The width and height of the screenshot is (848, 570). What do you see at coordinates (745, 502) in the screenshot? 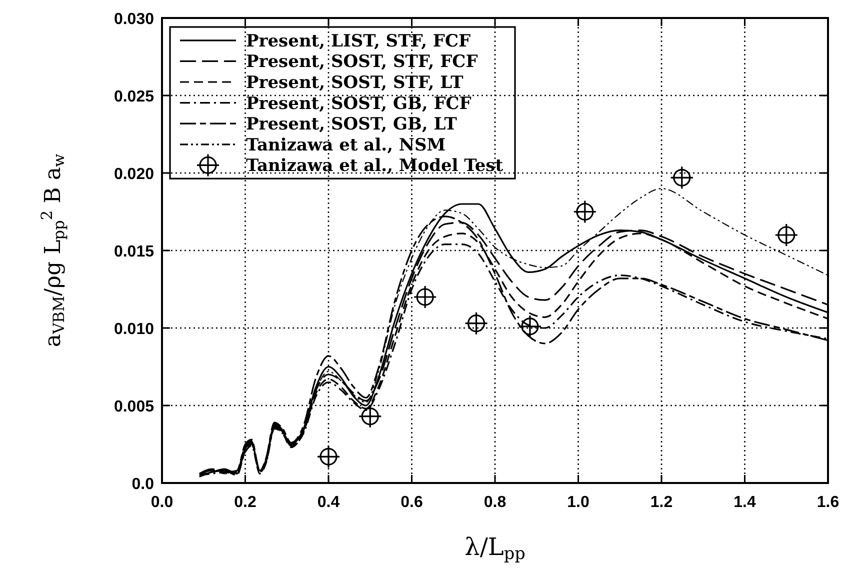
I see `x-tick-label: 1.4` at bounding box center [745, 502].